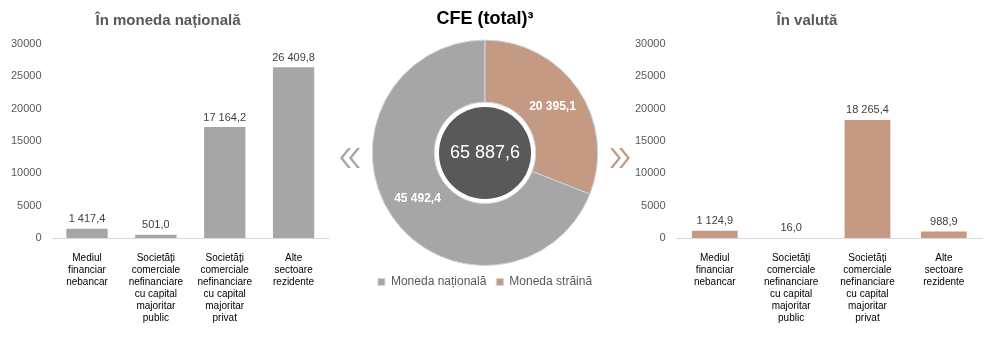 Image resolution: width=1001 pixels, height=347 pixels. What do you see at coordinates (553, 106) in the screenshot?
I see `data-label: 20 395,1` at bounding box center [553, 106].